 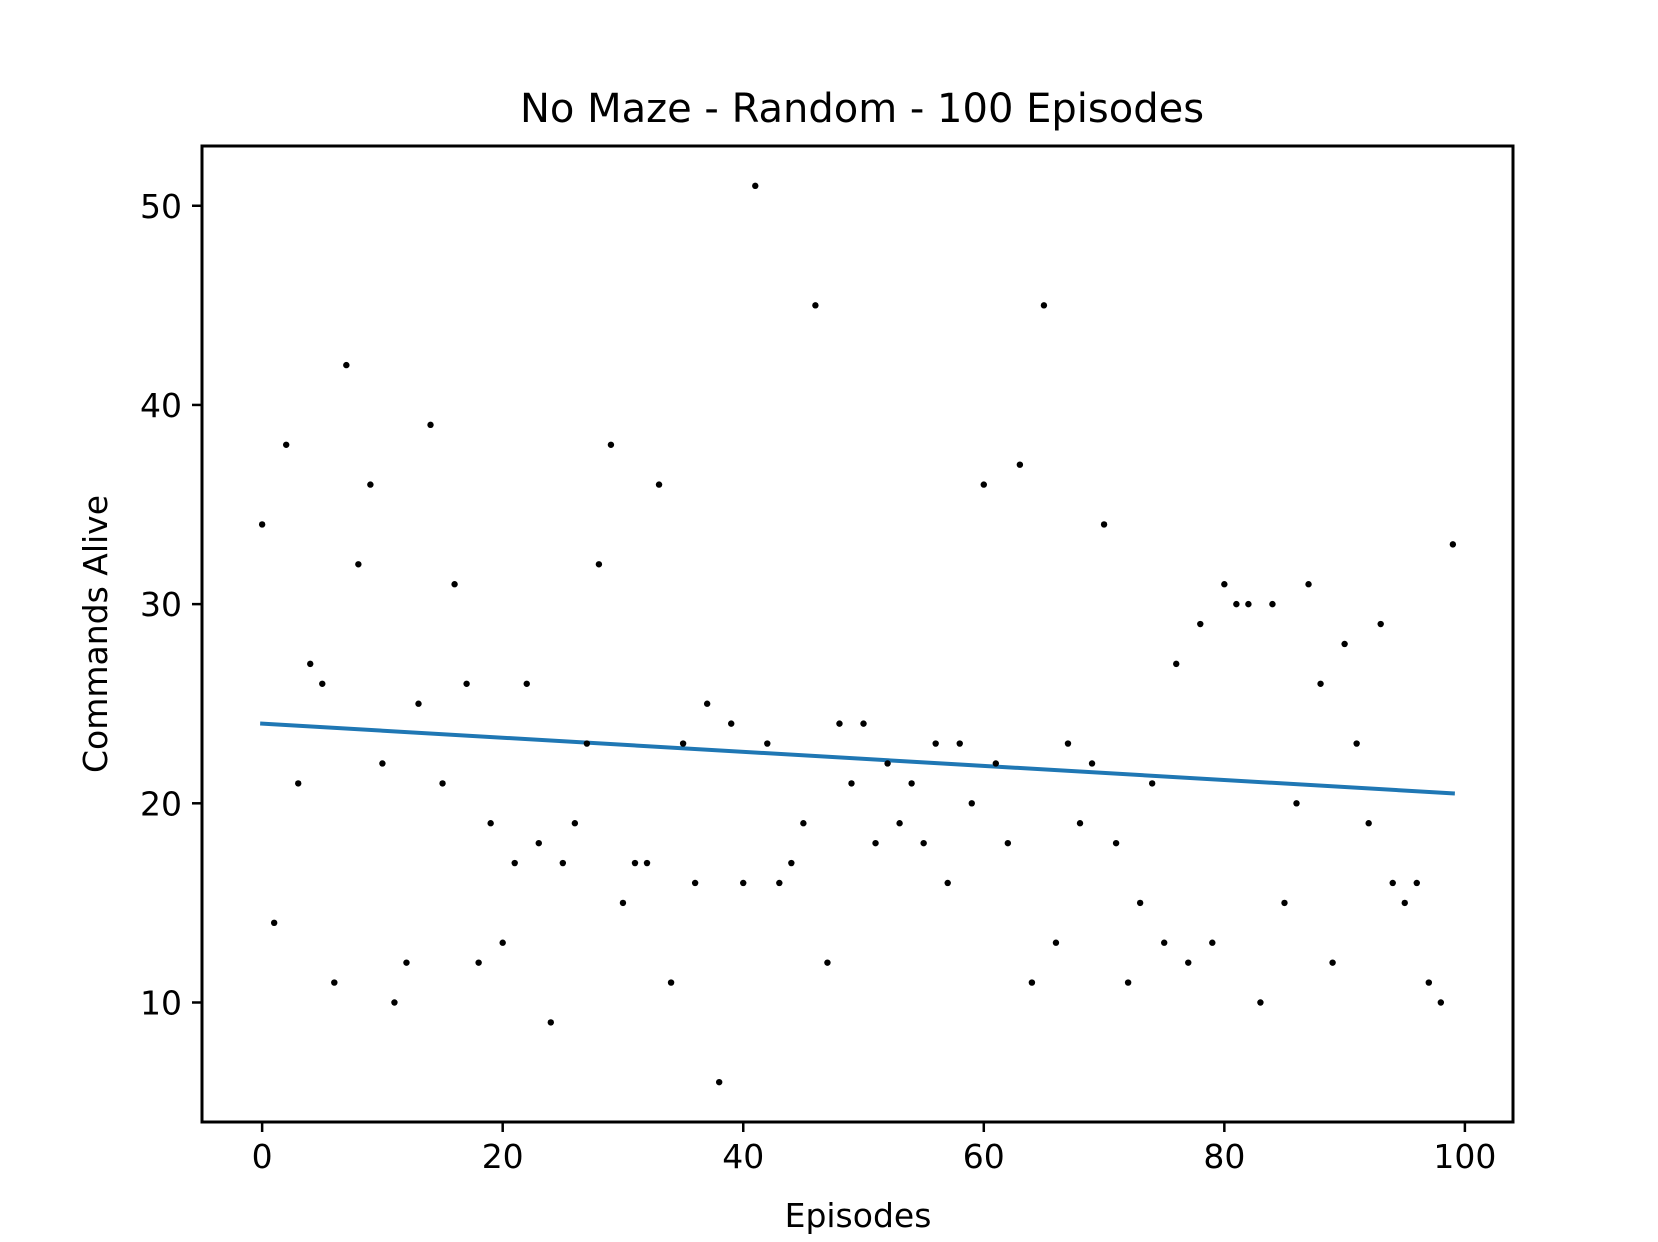 What do you see at coordinates (857, 758) in the screenshot?
I see `trend-line` at bounding box center [857, 758].